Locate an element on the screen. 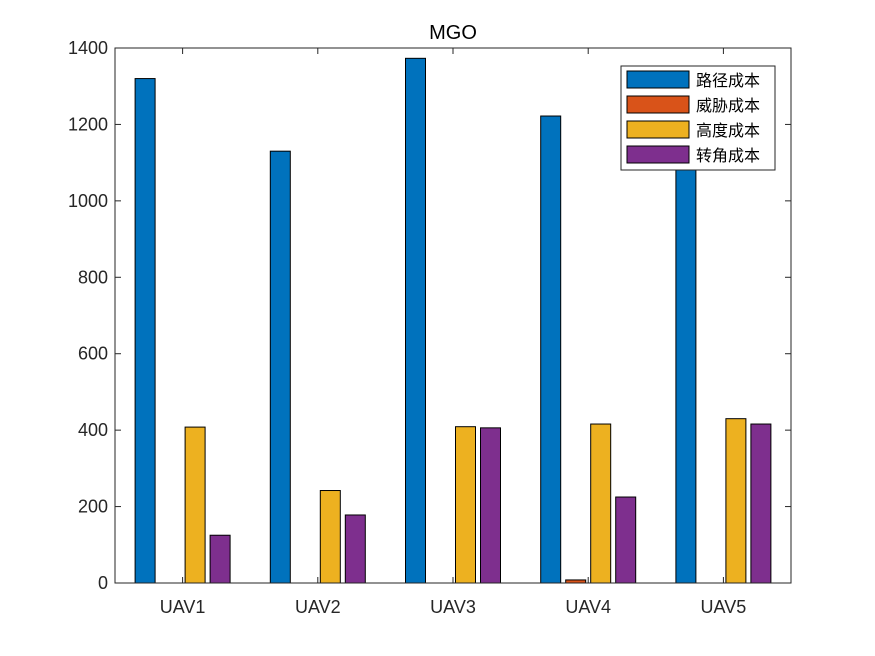 The height and width of the screenshot is (656, 875). x-tick-label: UAV2 is located at coordinates (318, 607).